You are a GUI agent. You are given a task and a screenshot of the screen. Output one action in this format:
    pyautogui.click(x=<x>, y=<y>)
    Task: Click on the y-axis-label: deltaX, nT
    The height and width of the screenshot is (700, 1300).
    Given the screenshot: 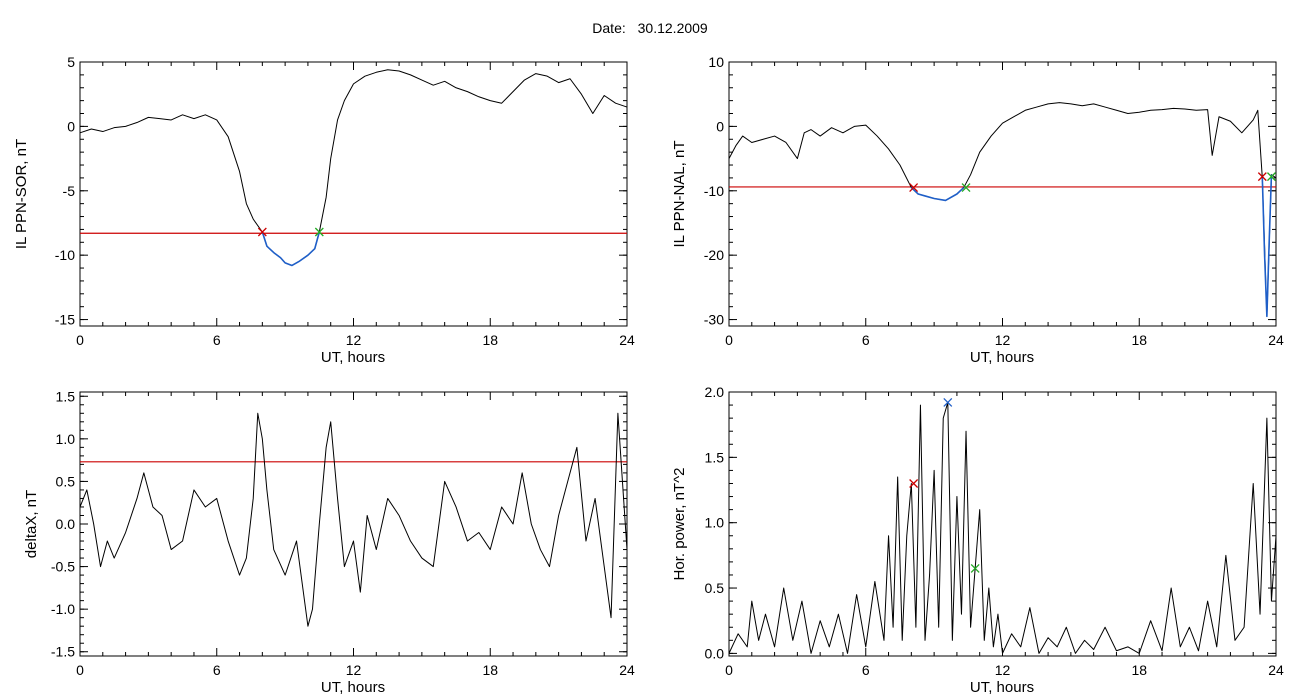 What is the action you would take?
    pyautogui.click(x=31, y=524)
    